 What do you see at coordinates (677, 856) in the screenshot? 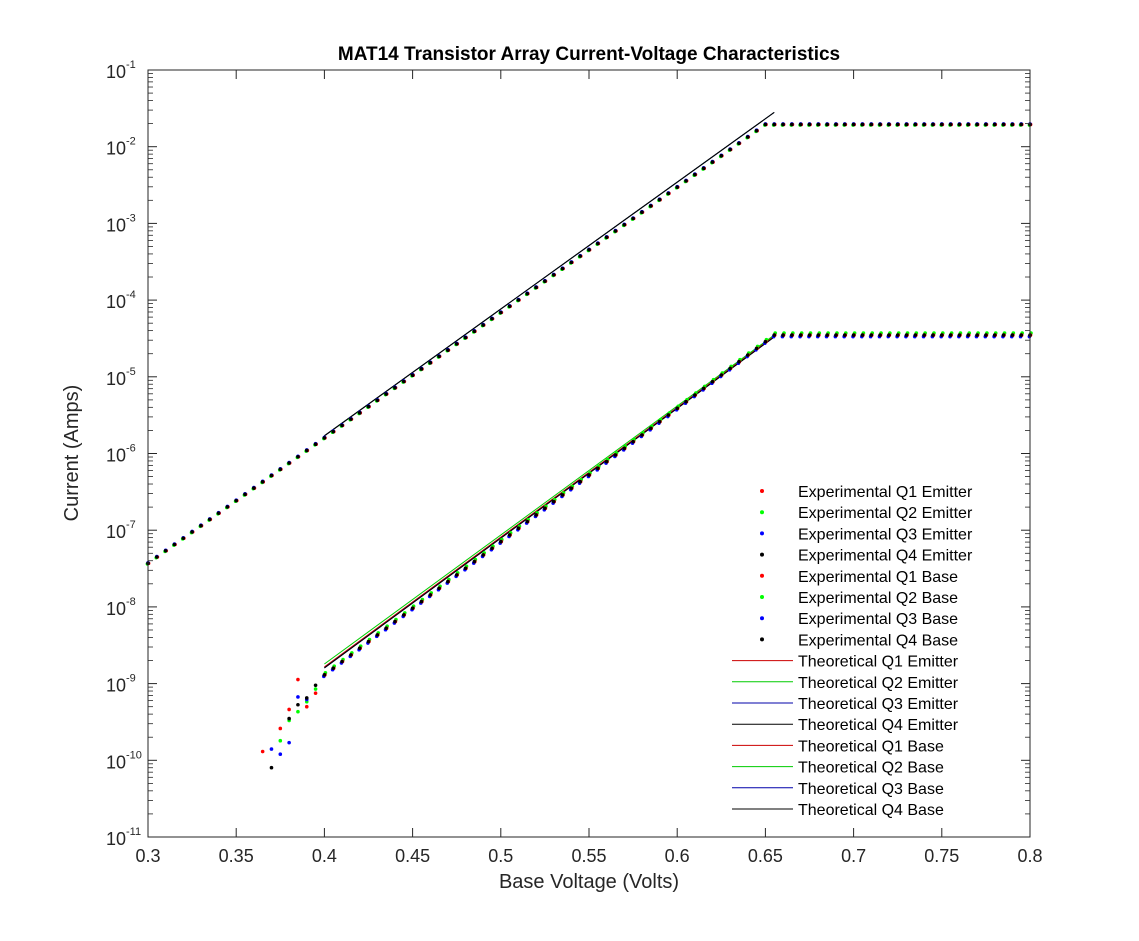
I see `x-tick-label: 0.6` at bounding box center [677, 856].